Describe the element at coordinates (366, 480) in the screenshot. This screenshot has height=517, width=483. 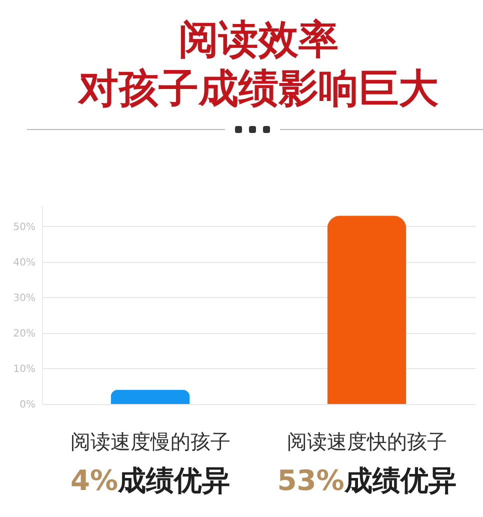
I see `data-label: 53%成绩优异` at that location.